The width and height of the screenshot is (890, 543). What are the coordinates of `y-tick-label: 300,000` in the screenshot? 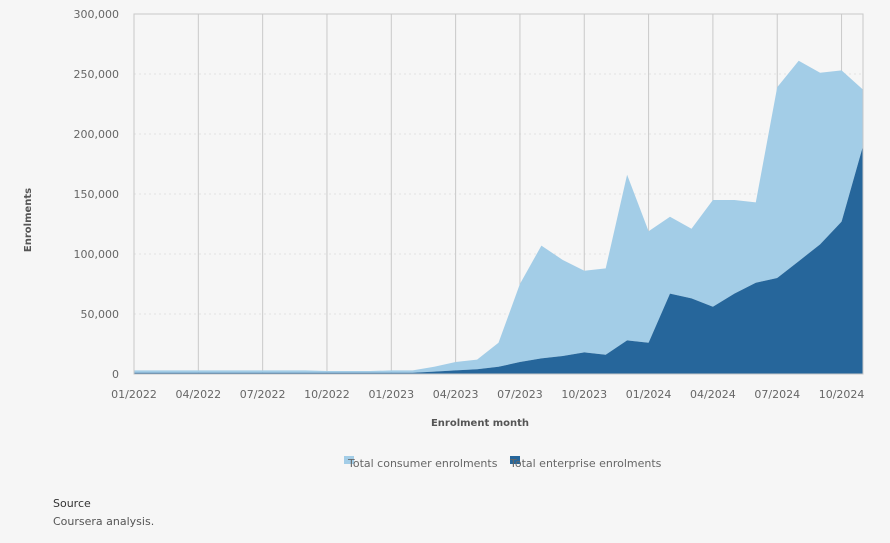 It's located at (97, 14).